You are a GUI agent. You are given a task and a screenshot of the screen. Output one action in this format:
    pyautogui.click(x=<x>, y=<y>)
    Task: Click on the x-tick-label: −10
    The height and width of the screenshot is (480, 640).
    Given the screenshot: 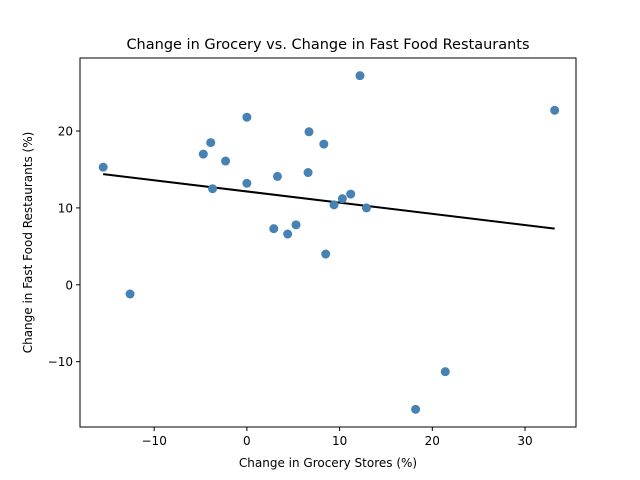 What is the action you would take?
    pyautogui.click(x=154, y=441)
    